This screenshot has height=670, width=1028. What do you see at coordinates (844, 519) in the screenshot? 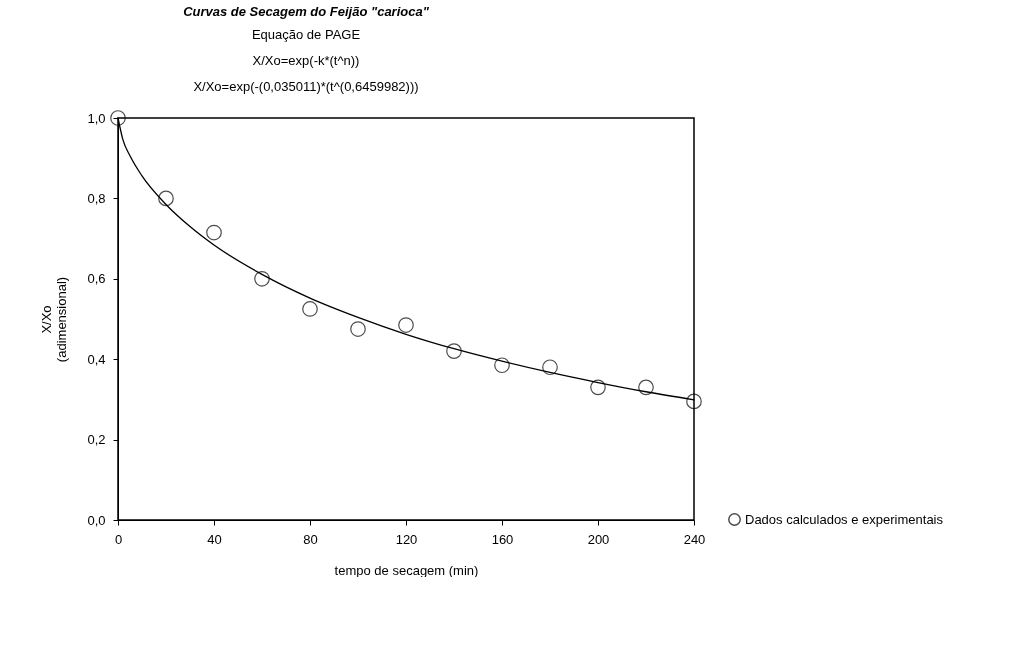
I see `legend-label: Dados calculados e experimentais` at bounding box center [844, 519].